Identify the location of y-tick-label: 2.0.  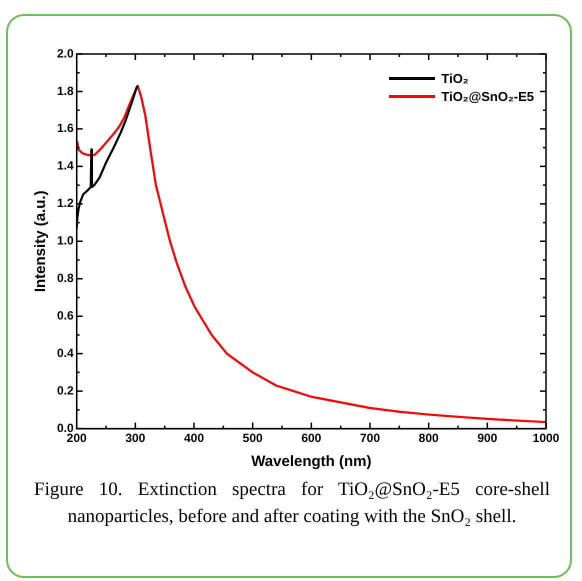
(65, 53).